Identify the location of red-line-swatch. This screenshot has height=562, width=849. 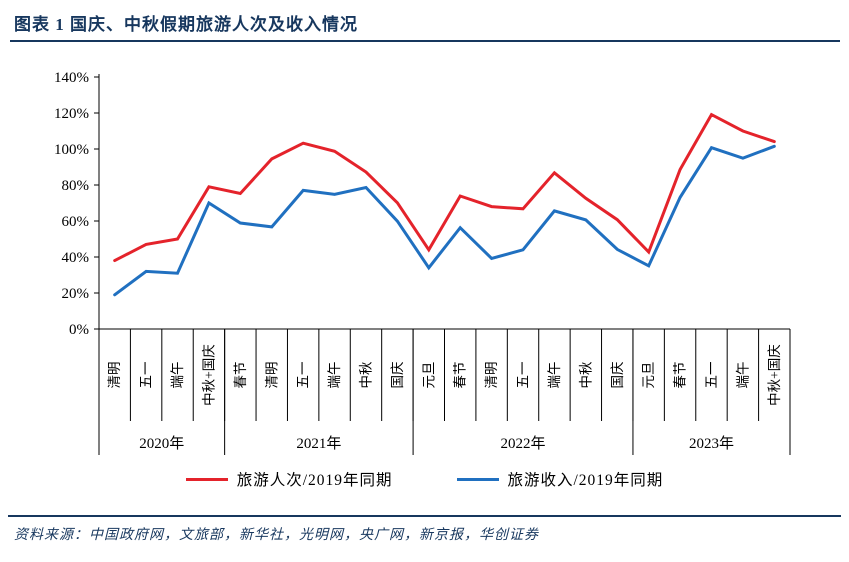
(206, 479).